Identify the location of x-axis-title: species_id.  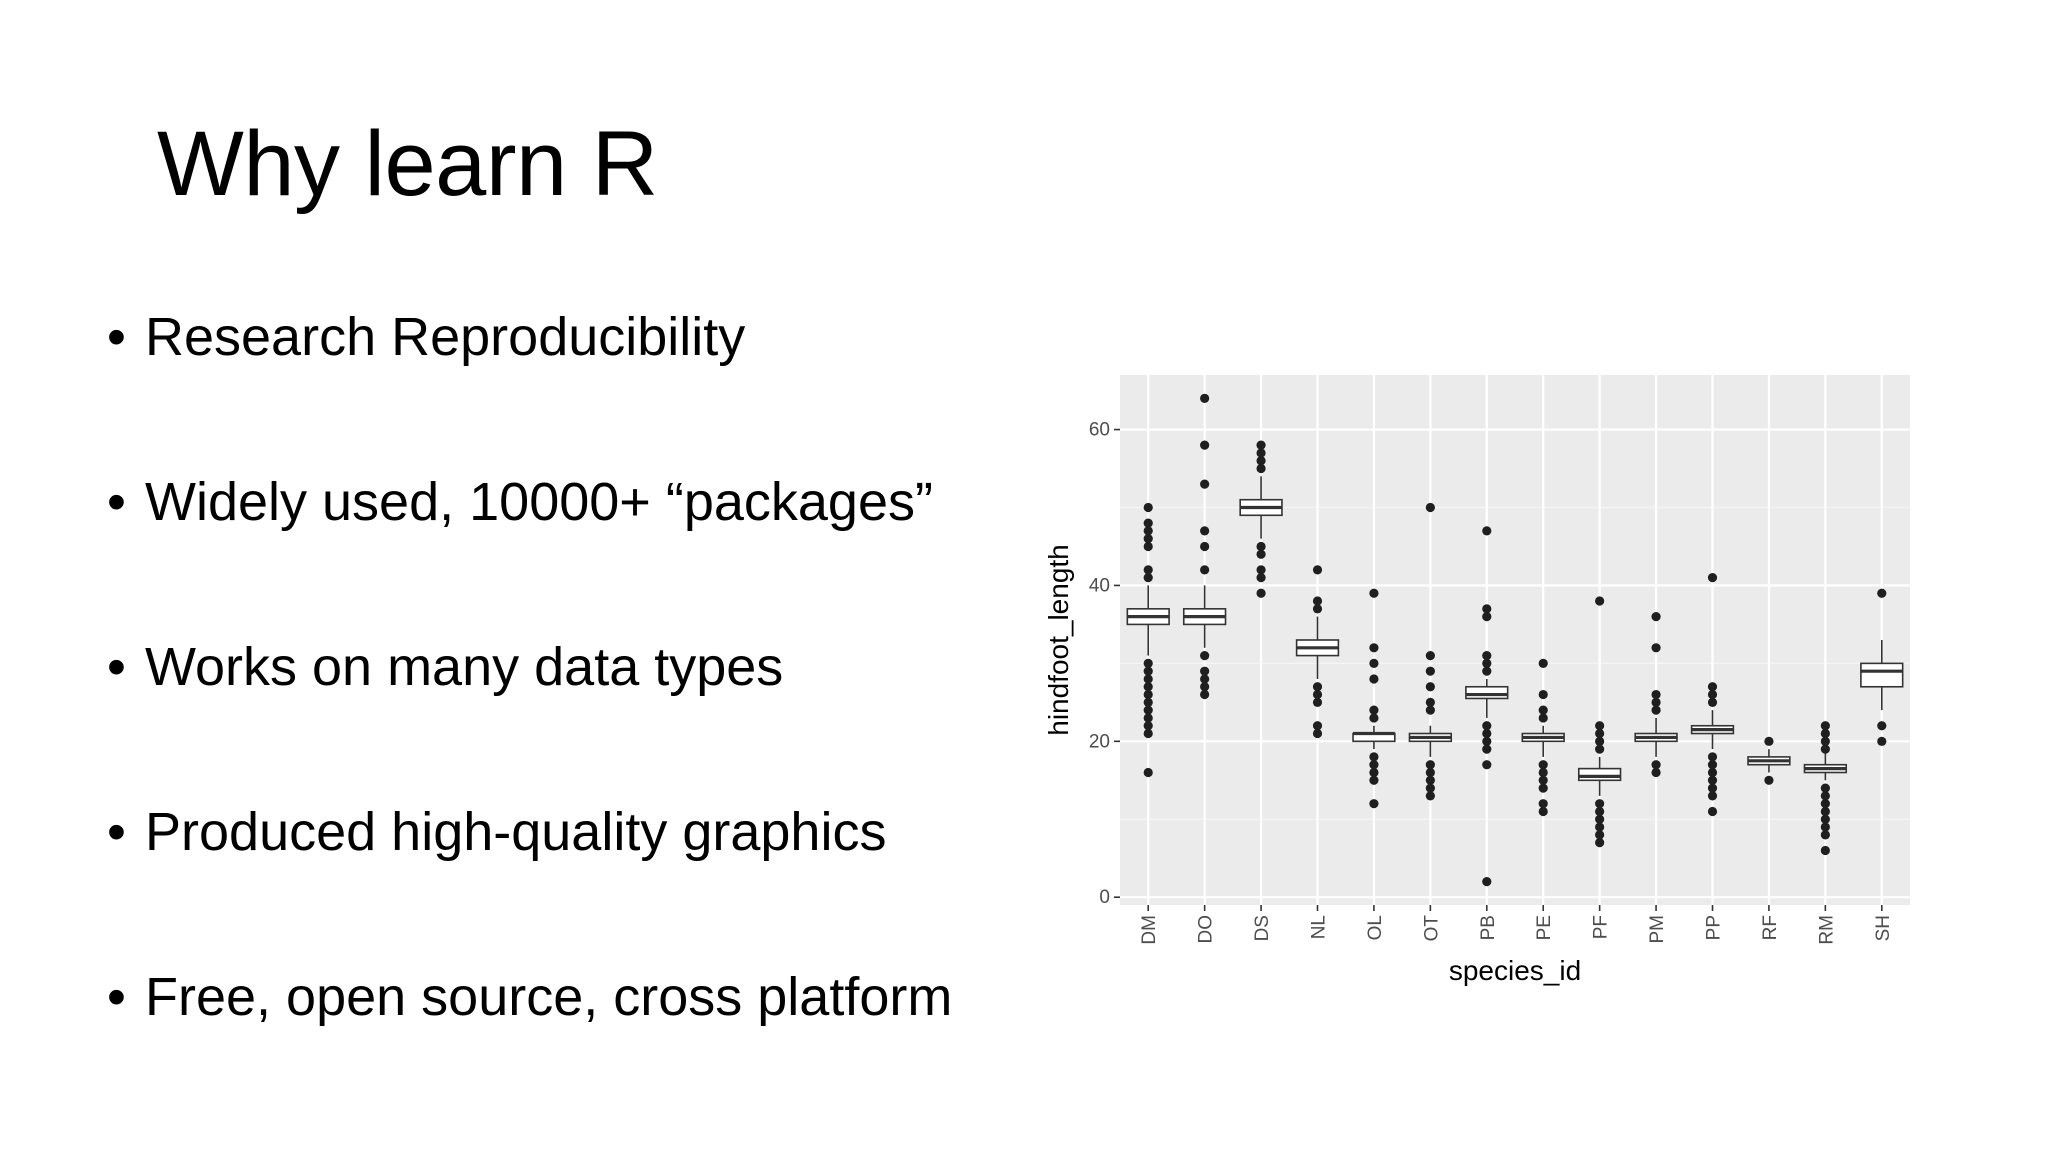
(1515, 970).